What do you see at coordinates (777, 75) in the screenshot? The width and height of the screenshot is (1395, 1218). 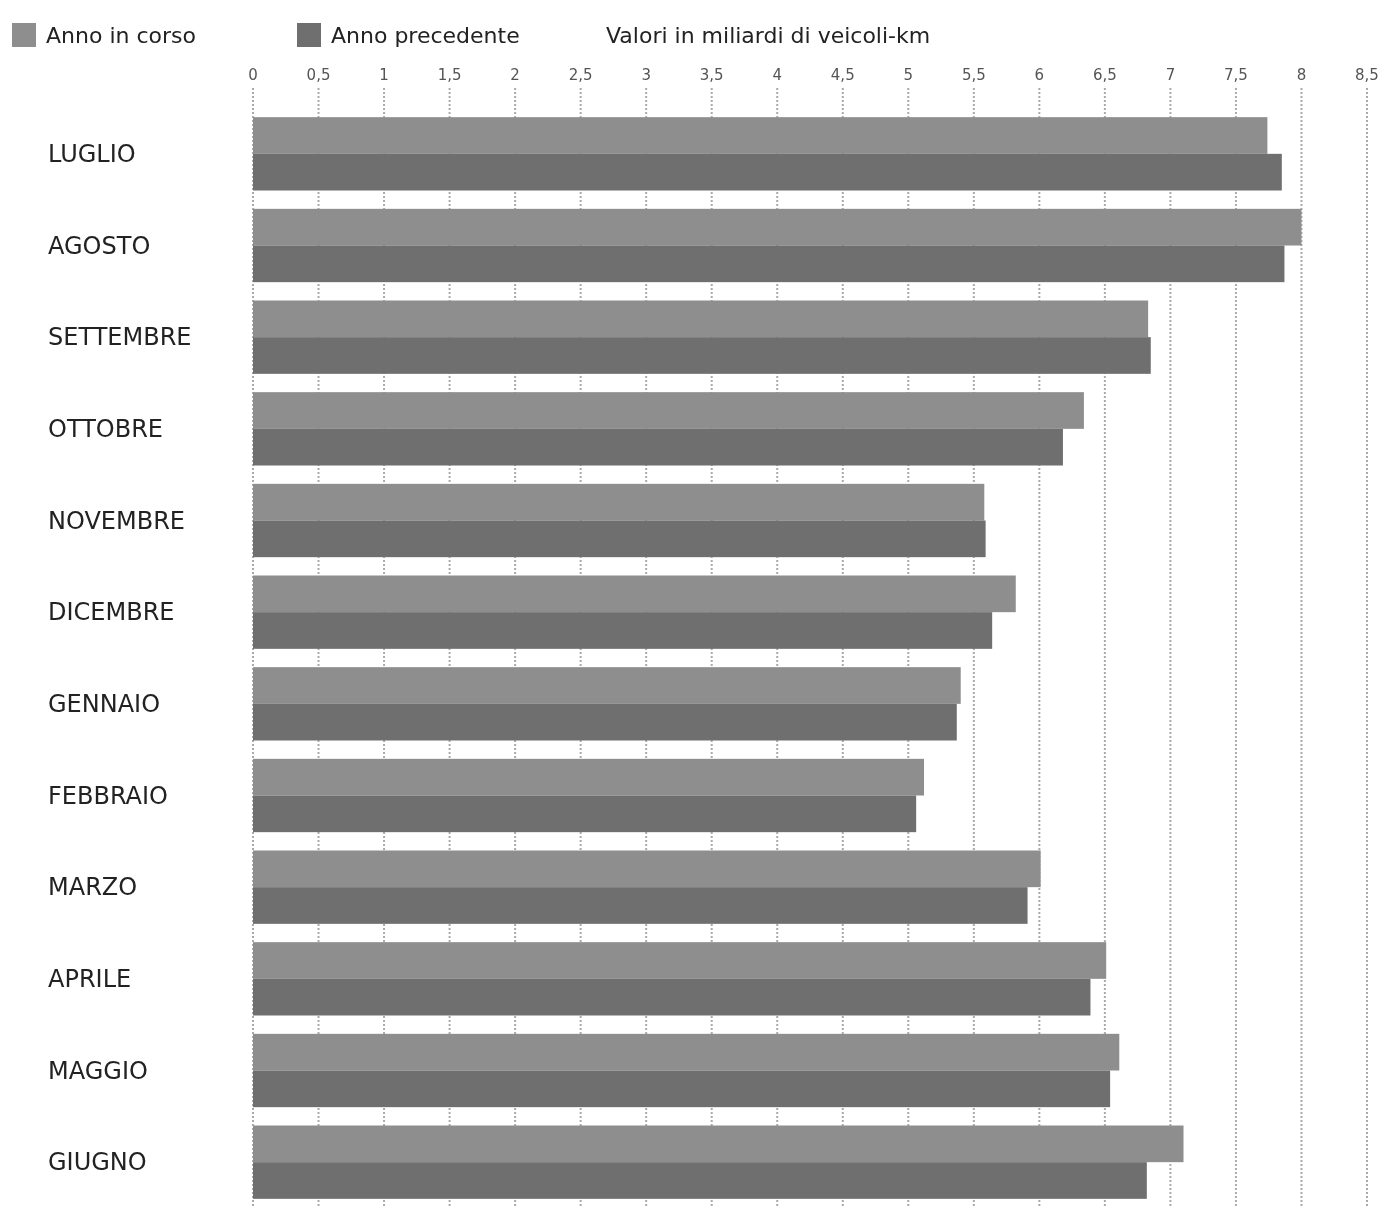 I see `x-tick-label: 4` at bounding box center [777, 75].